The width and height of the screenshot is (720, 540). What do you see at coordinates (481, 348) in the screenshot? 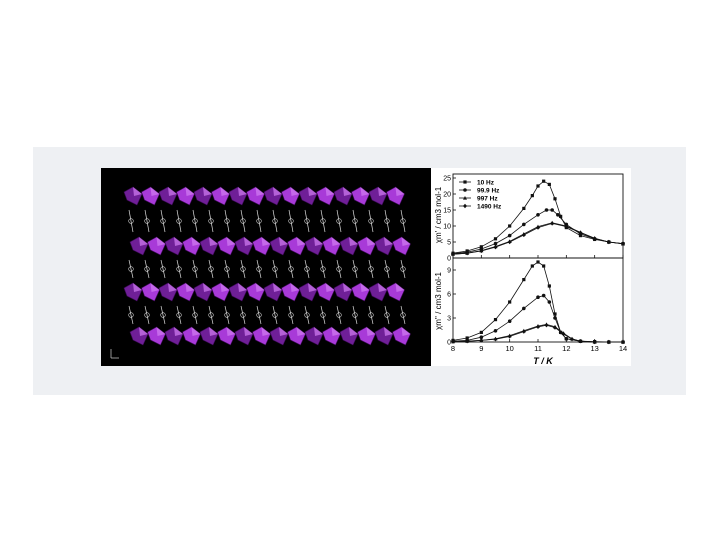
I see `x-tick-label: 9` at bounding box center [481, 348].